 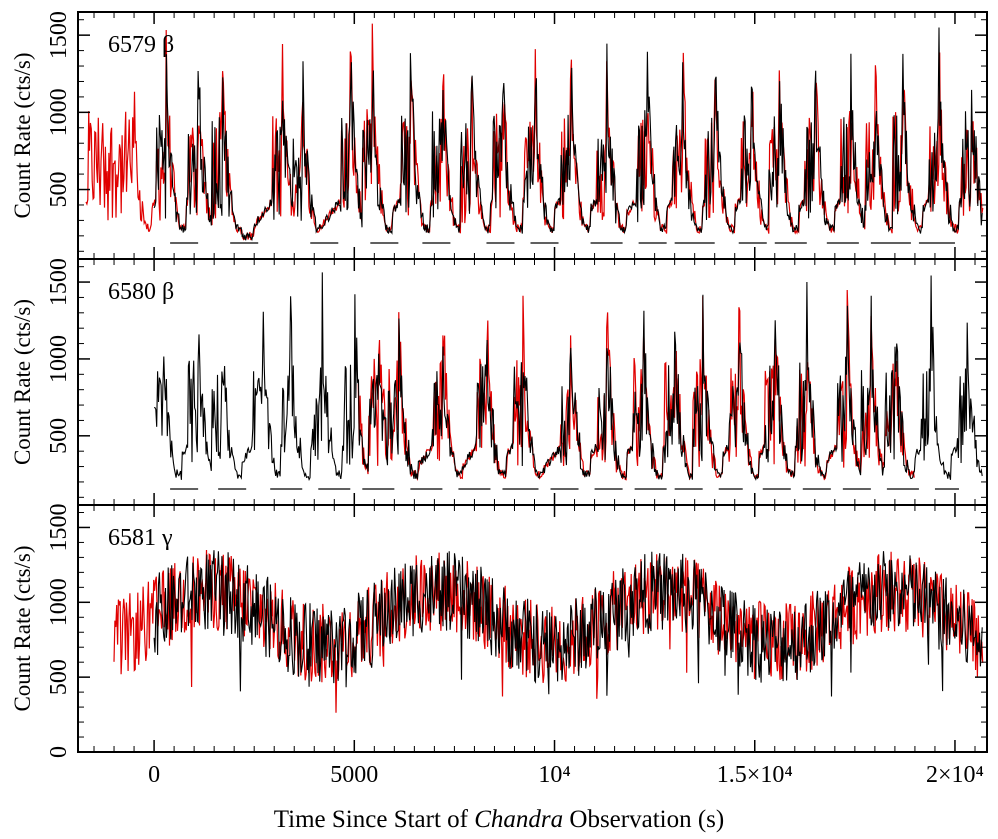 I want to click on panel-label-0: 6579 β, so click(x=141, y=45).